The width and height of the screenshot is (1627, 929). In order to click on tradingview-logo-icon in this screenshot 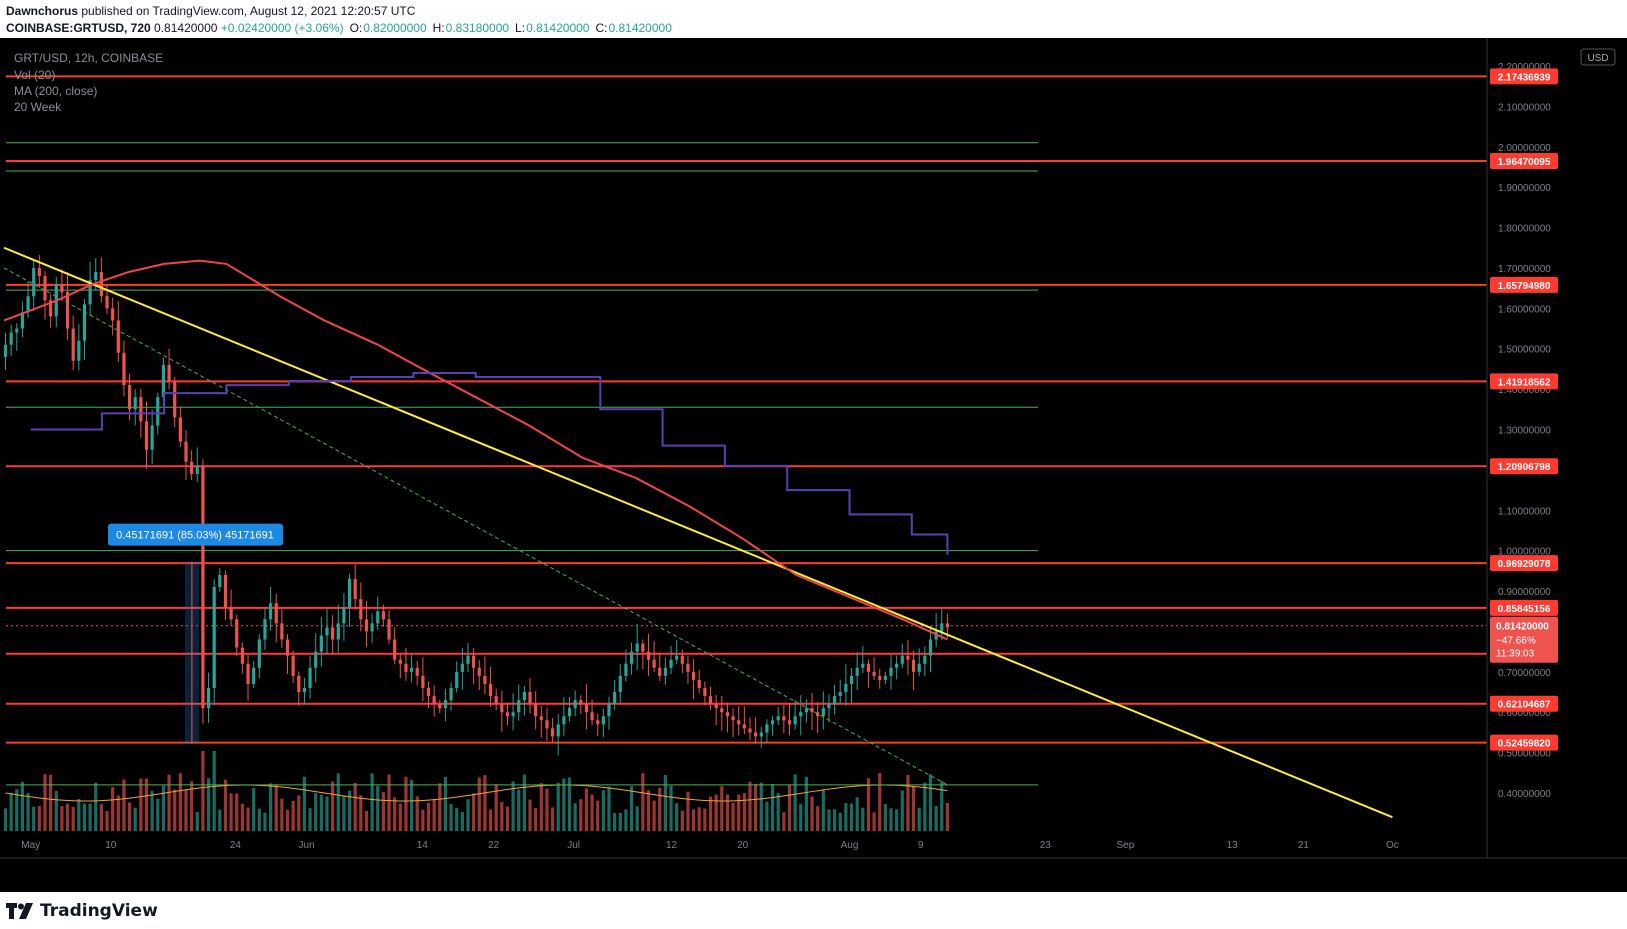, I will do `click(19, 911)`.